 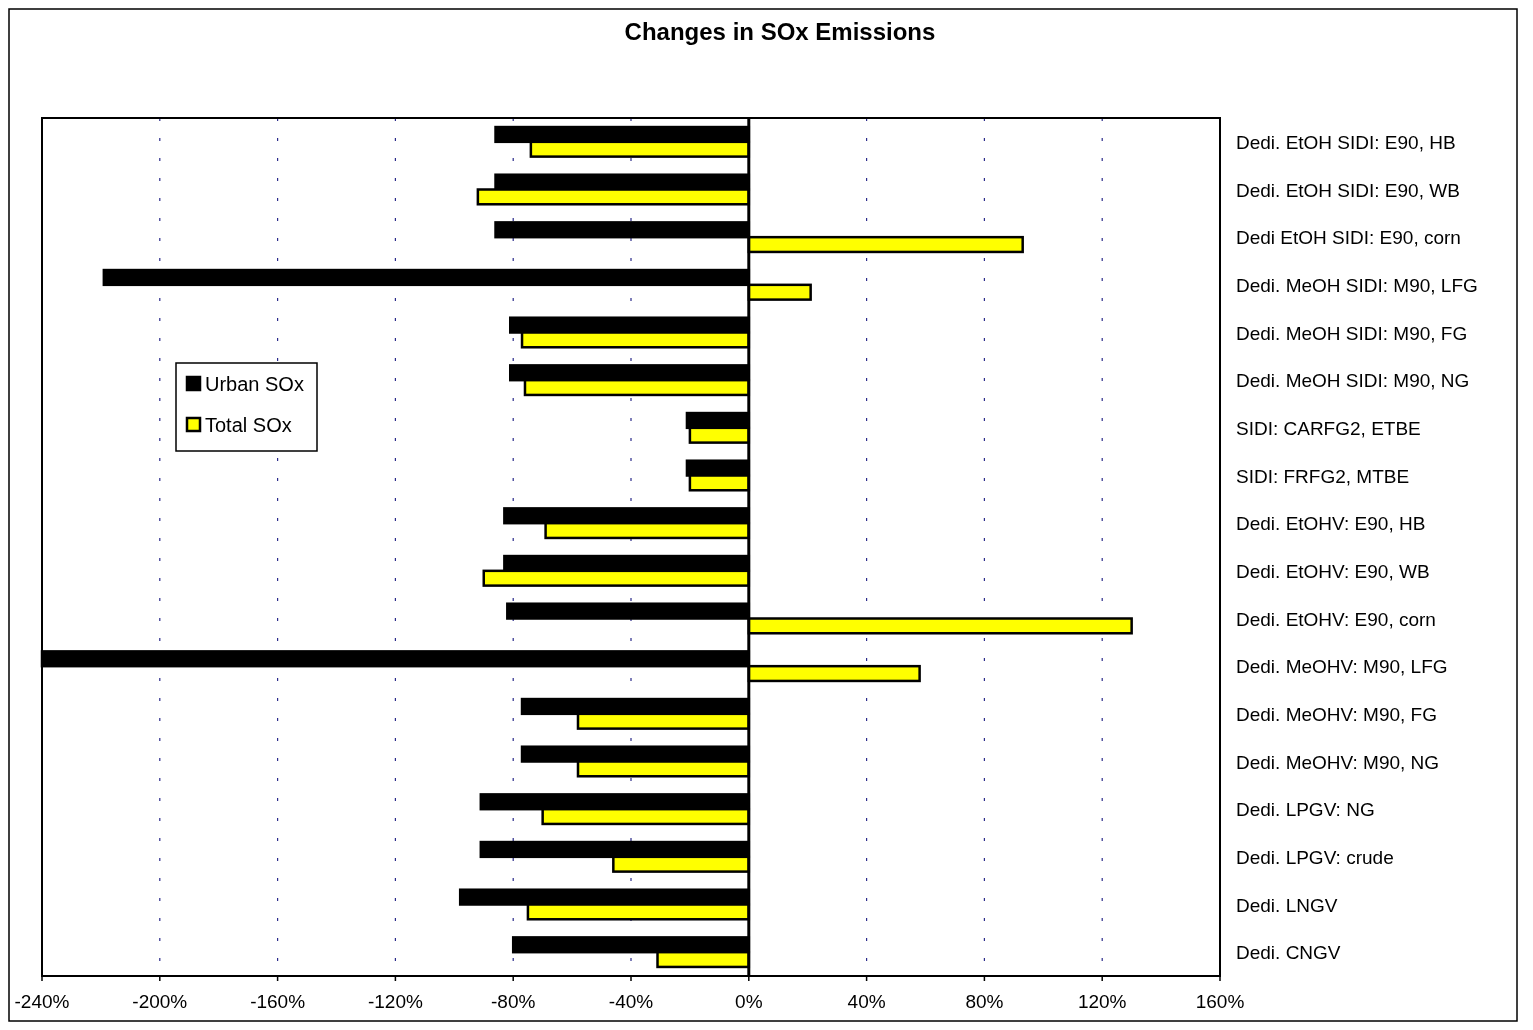 What do you see at coordinates (513, 1001) in the screenshot?
I see `x-tick-label: -80%` at bounding box center [513, 1001].